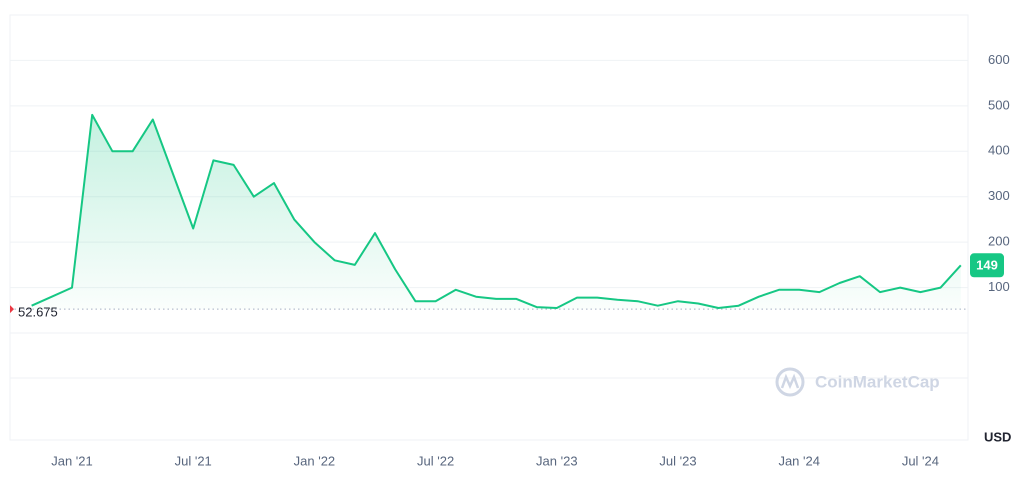 The height and width of the screenshot is (481, 1024). I want to click on x-tick-label: Jul '23, so click(677, 460).